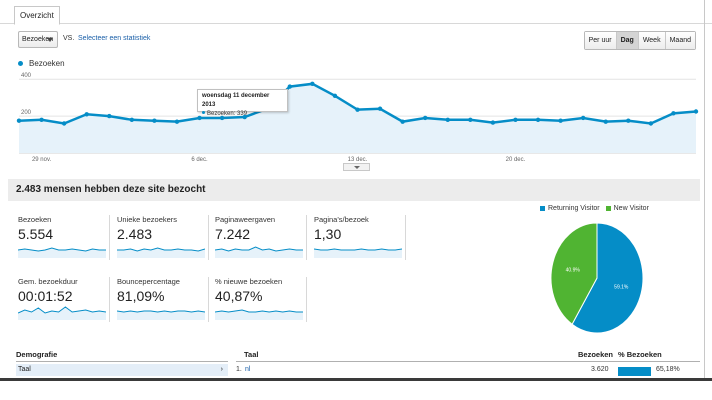 The image size is (712, 400). What do you see at coordinates (148, 281) in the screenshot?
I see `metric-label: Bouncepercentage` at bounding box center [148, 281].